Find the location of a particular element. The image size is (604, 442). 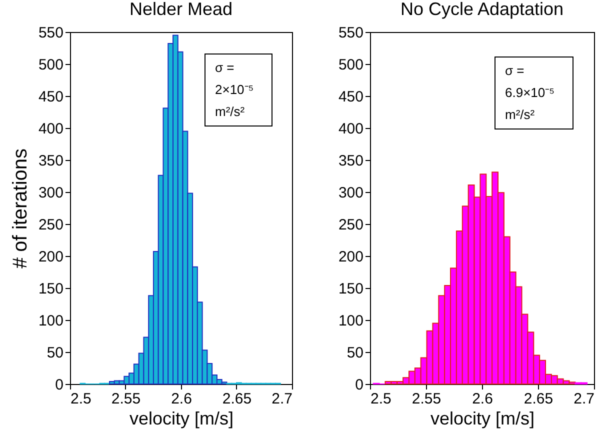

annotation: σ = 6.9×10⁻⁵ m²/s² is located at coordinates (530, 92).